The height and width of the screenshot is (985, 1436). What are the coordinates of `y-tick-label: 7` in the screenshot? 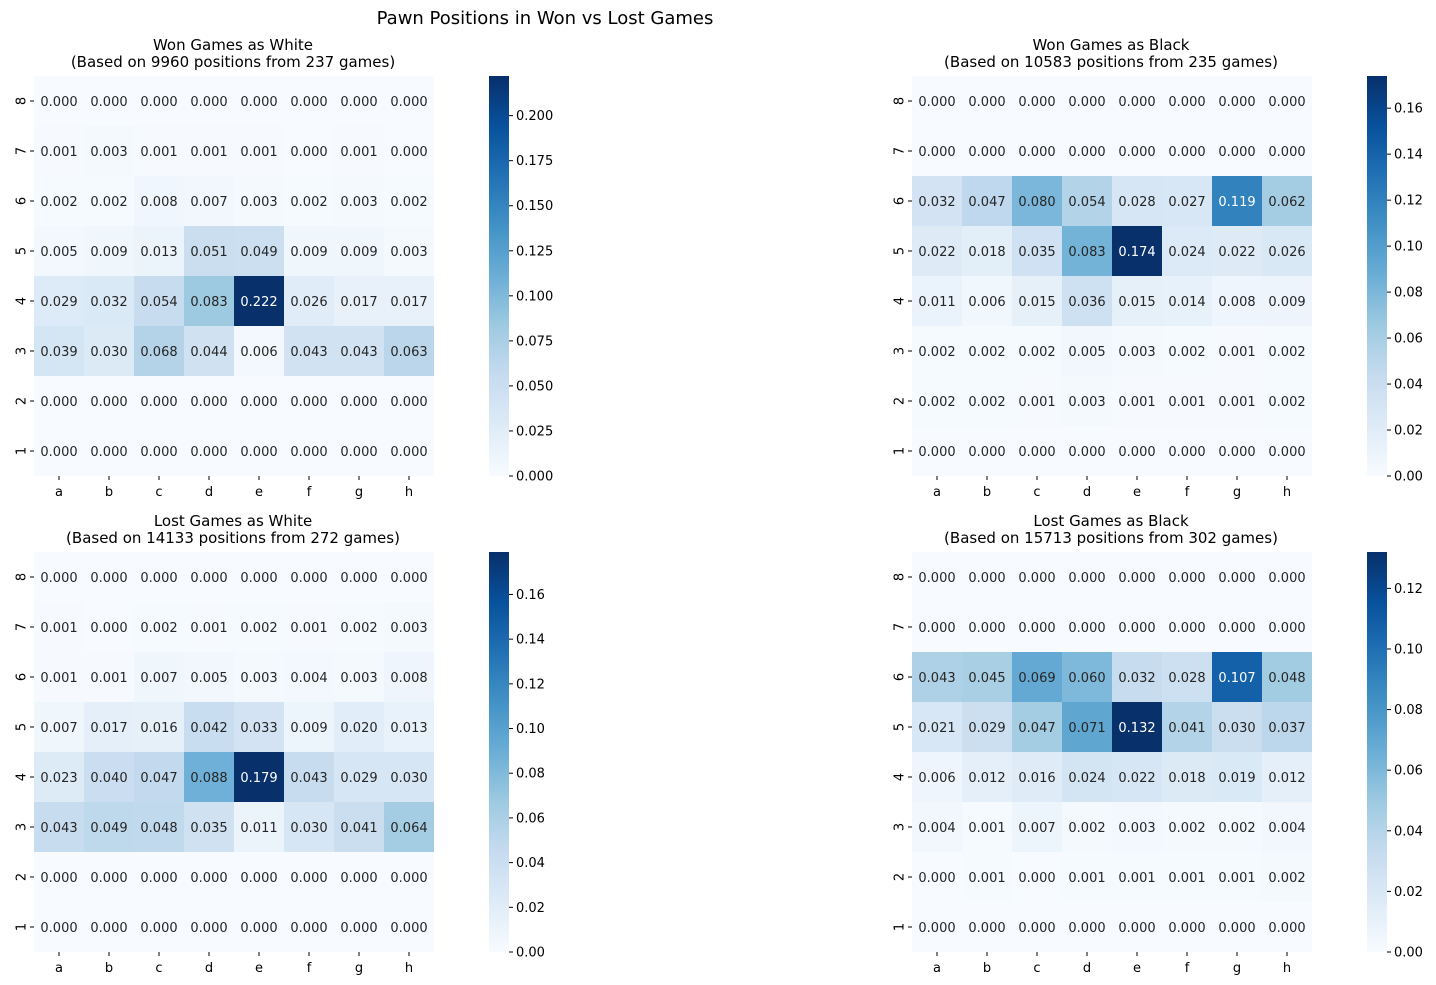 It's located at (900, 627).